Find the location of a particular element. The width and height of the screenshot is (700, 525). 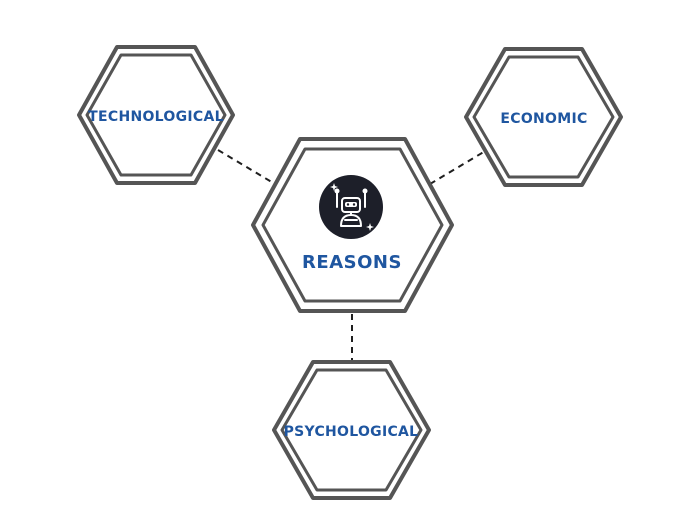

hex-inner-psychological is located at coordinates (351, 430).